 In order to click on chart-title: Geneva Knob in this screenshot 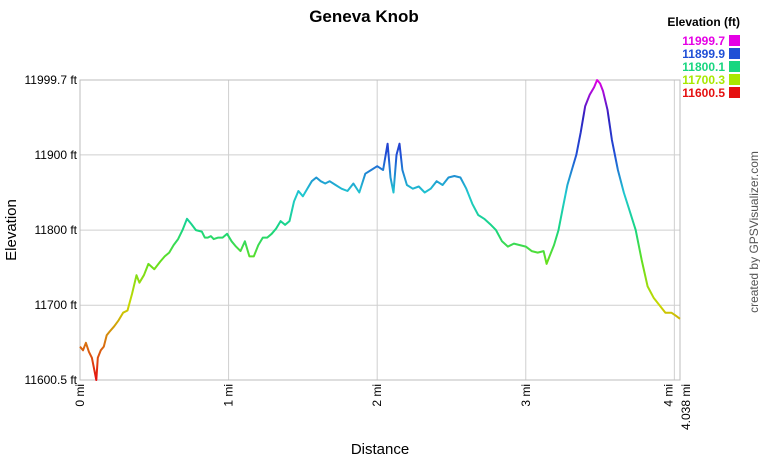, I will do `click(364, 16)`.